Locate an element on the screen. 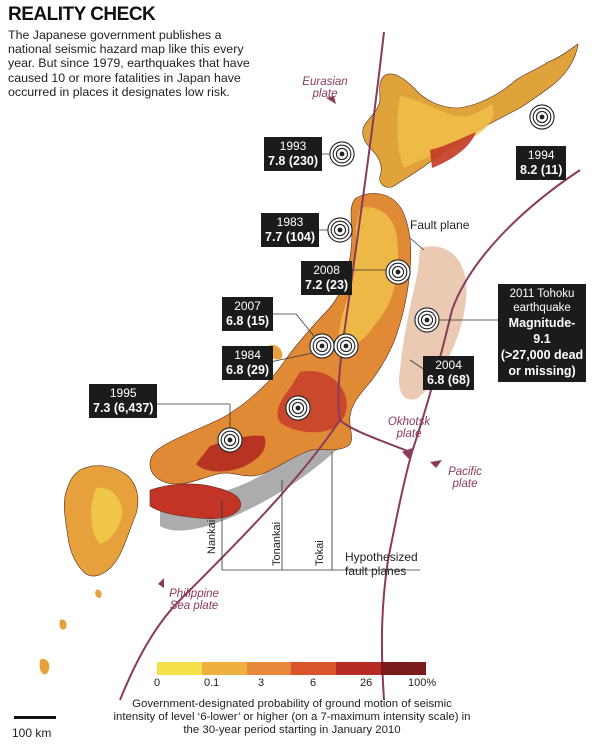 The width and height of the screenshot is (599, 748). islands is located at coordinates (44, 666).